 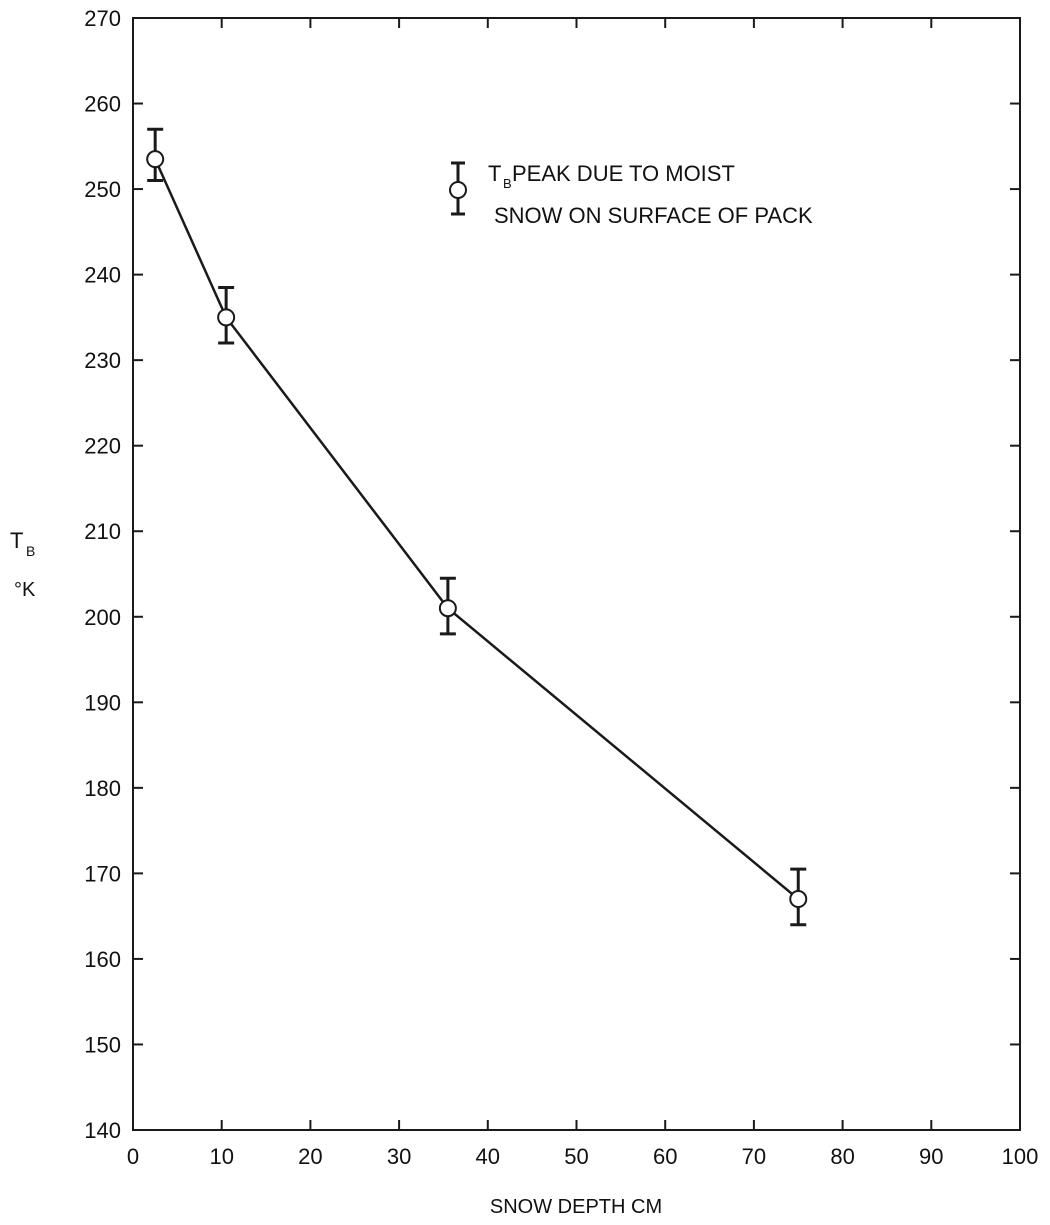 I want to click on x-axis-label: SNOW DEPTH CM, so click(x=576, y=1207).